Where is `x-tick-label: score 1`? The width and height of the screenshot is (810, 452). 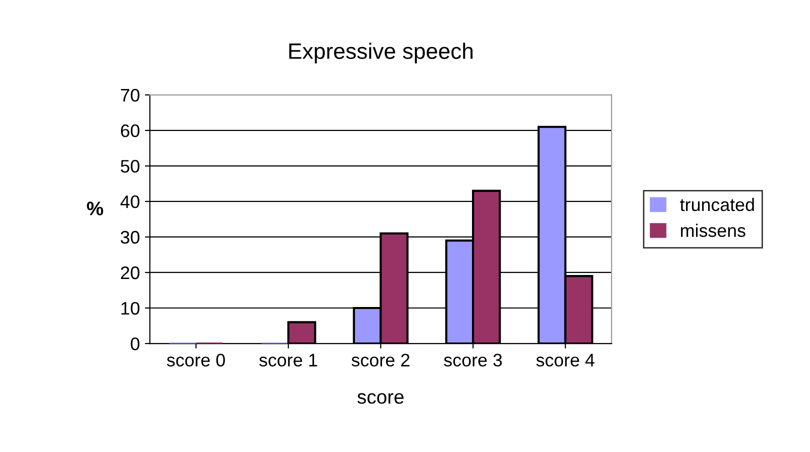 x-tick-label: score 1 is located at coordinates (288, 360).